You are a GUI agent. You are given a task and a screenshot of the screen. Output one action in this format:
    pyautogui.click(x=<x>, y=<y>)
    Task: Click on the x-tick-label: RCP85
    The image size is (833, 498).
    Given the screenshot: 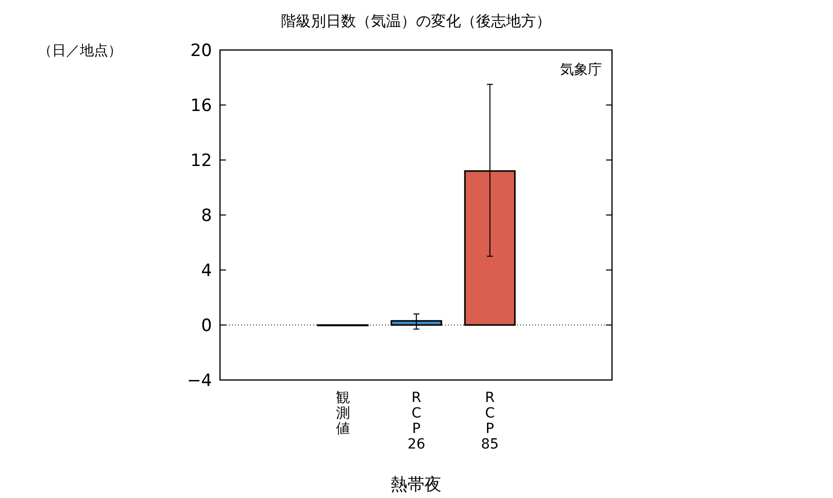 What is the action you would take?
    pyautogui.click(x=490, y=421)
    